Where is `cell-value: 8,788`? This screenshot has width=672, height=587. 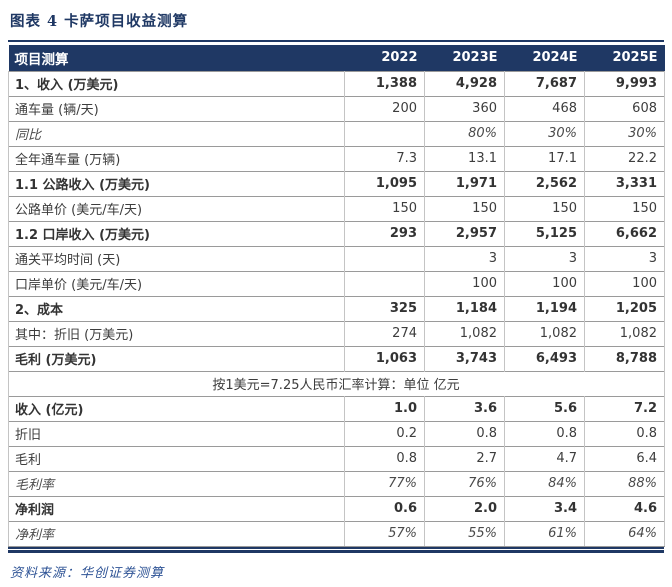
cell-value: 8,788 is located at coordinates (624, 358).